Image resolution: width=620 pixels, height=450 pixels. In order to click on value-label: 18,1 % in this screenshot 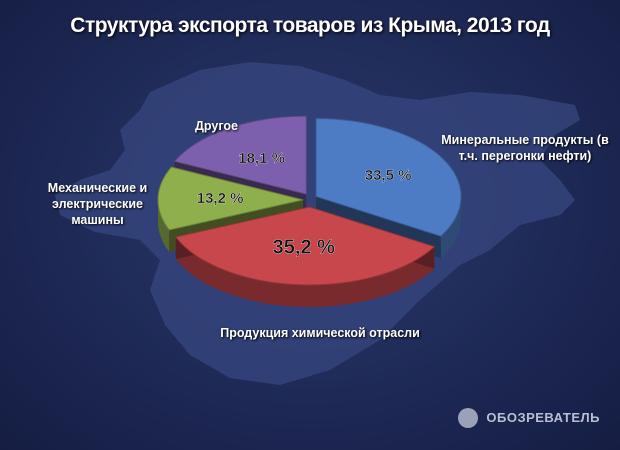, I will do `click(261, 158)`.